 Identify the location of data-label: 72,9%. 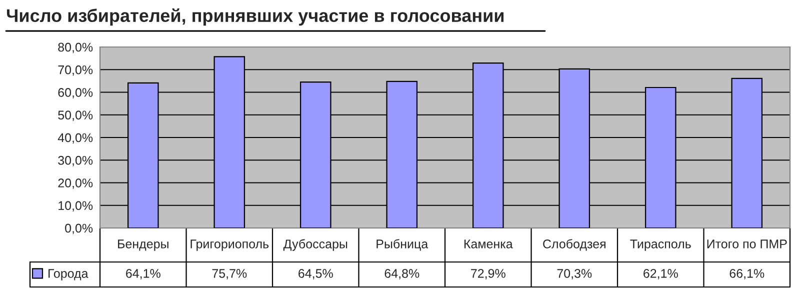
(488, 274).